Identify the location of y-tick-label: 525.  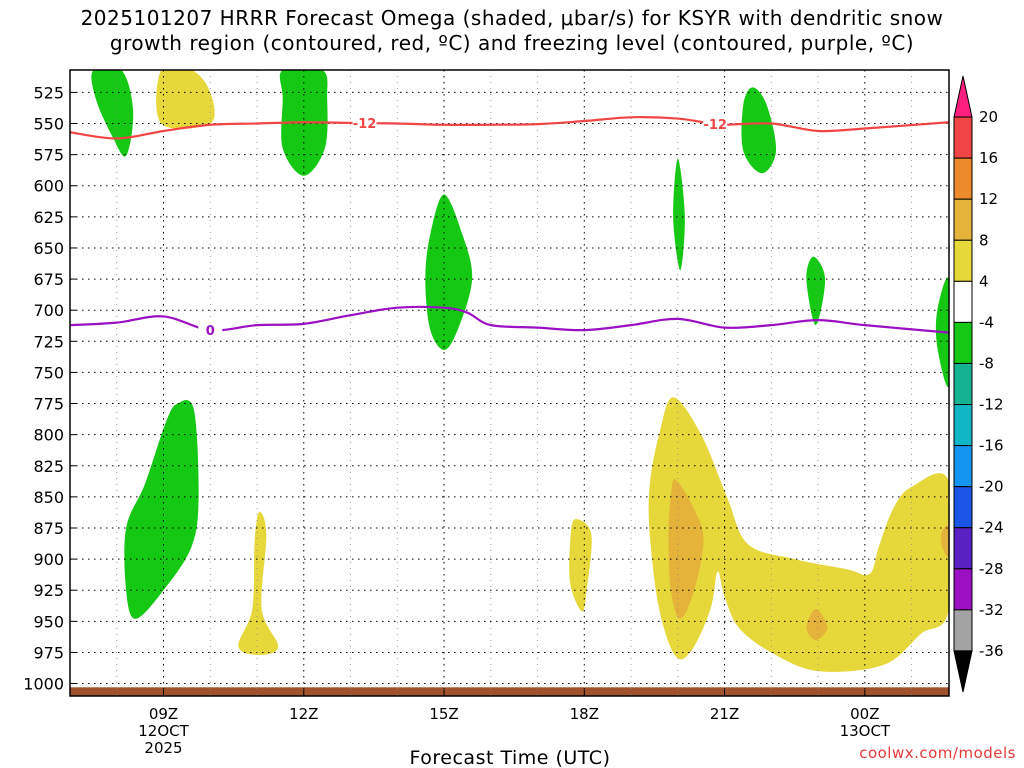
(48, 92).